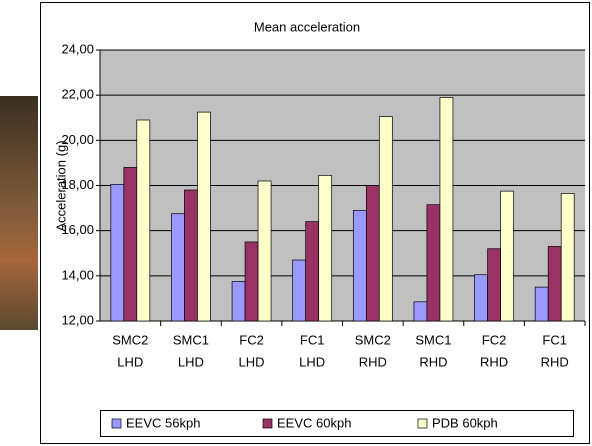  Describe the element at coordinates (60, 185) in the screenshot. I see `y-axis-label: Acceleration (g)` at that location.